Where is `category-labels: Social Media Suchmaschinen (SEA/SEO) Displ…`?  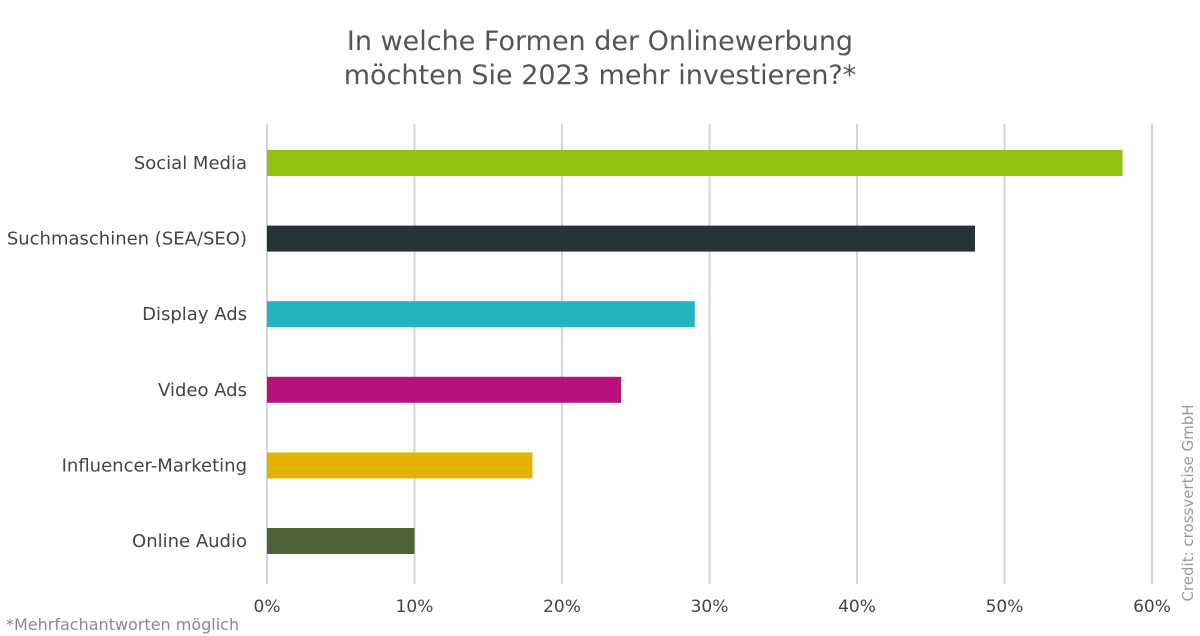 category-labels: Social Media Suchmaschinen (SEA/SEO) Displ… is located at coordinates (127, 352).